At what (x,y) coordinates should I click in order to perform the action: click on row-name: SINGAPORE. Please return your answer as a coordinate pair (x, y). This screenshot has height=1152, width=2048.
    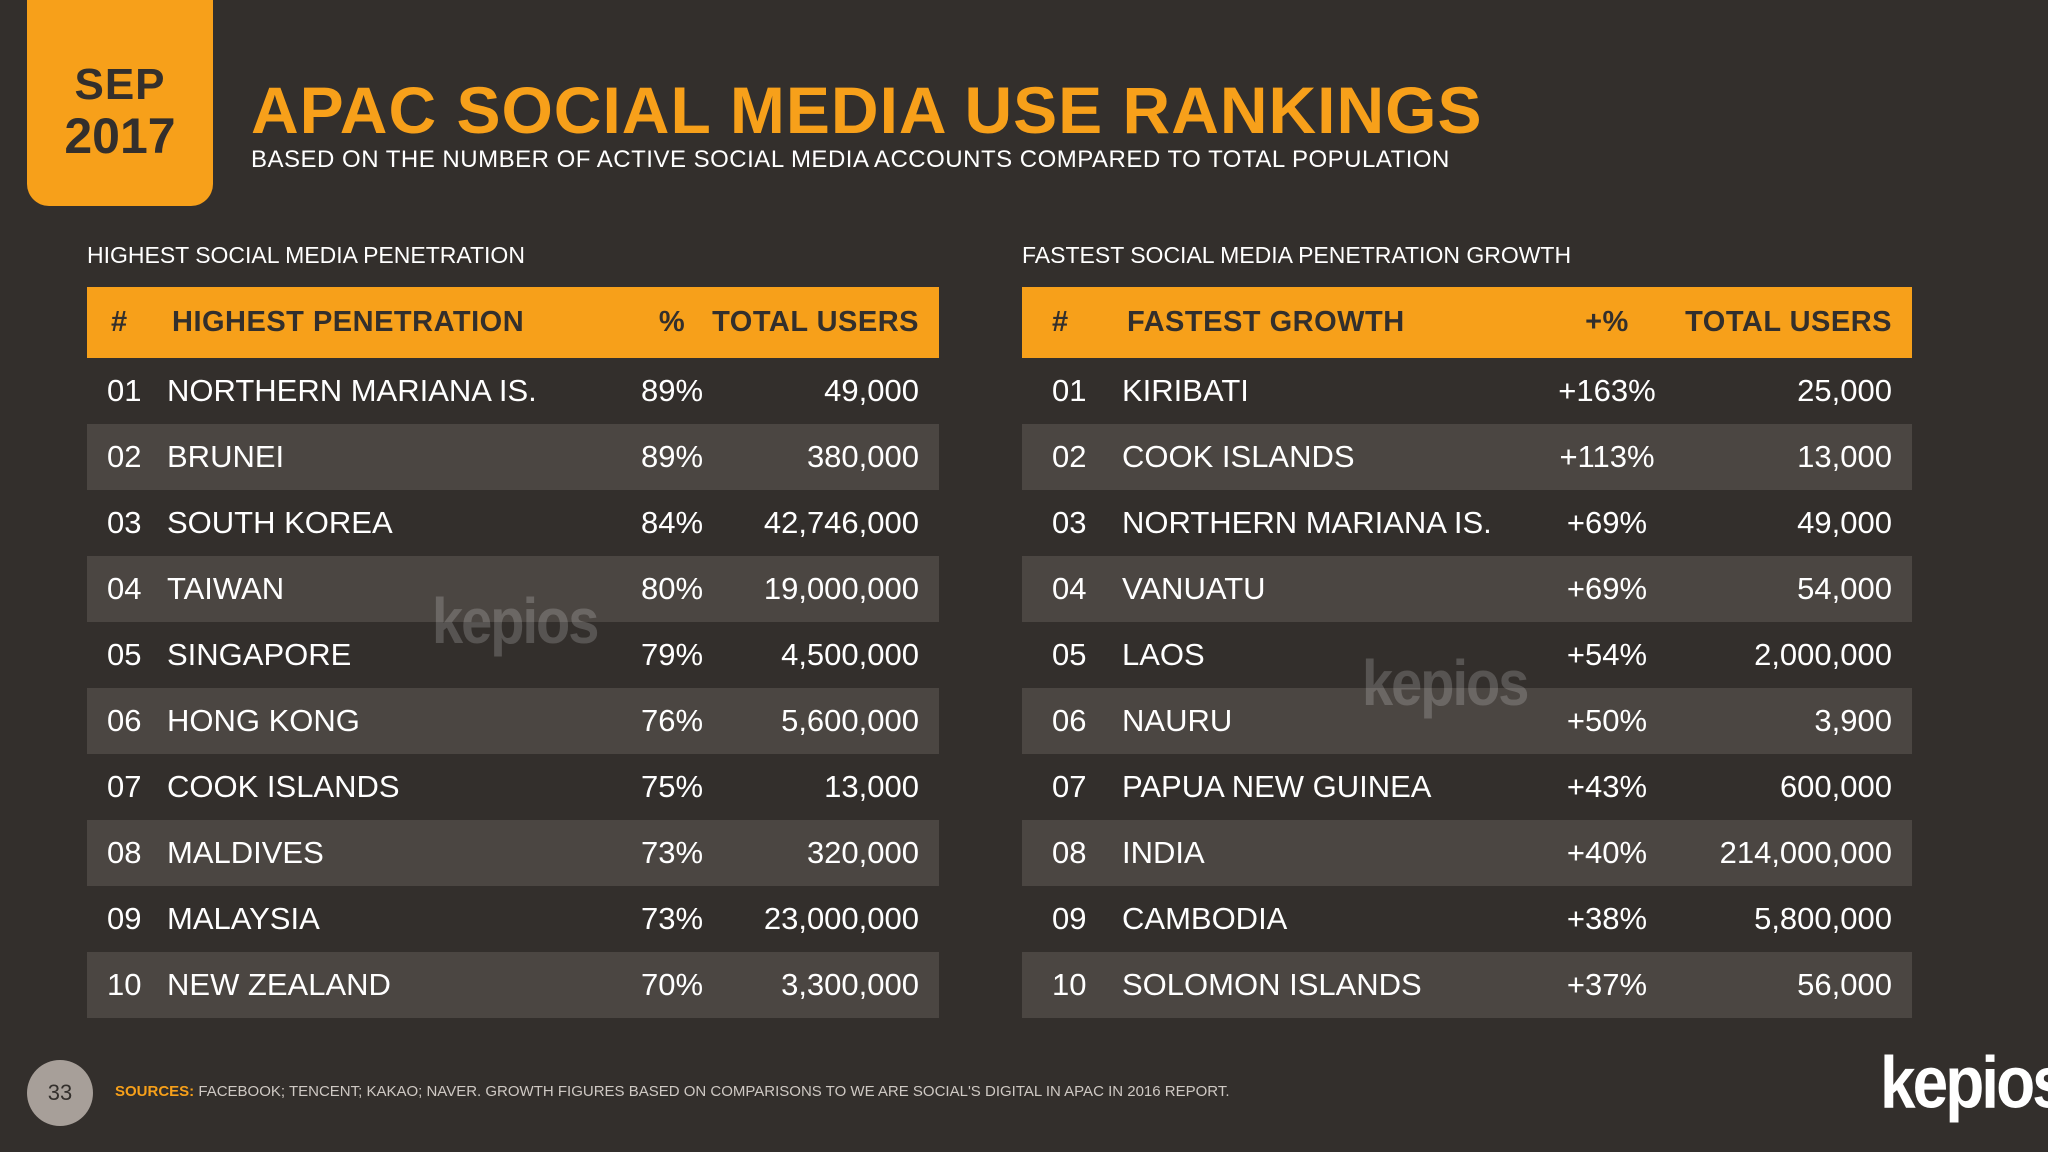
    Looking at the image, I should click on (259, 654).